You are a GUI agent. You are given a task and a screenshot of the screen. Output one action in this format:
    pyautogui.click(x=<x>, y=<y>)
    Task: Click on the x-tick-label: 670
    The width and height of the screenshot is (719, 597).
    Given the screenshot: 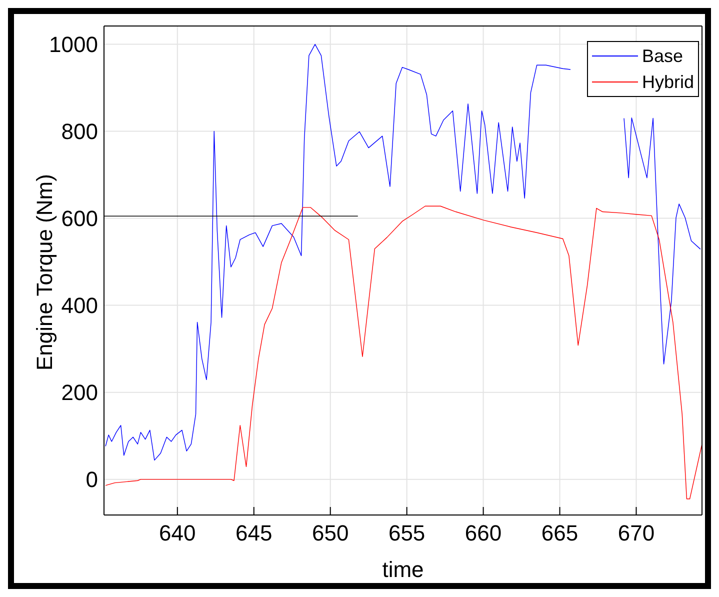 What is the action you would take?
    pyautogui.click(x=636, y=533)
    